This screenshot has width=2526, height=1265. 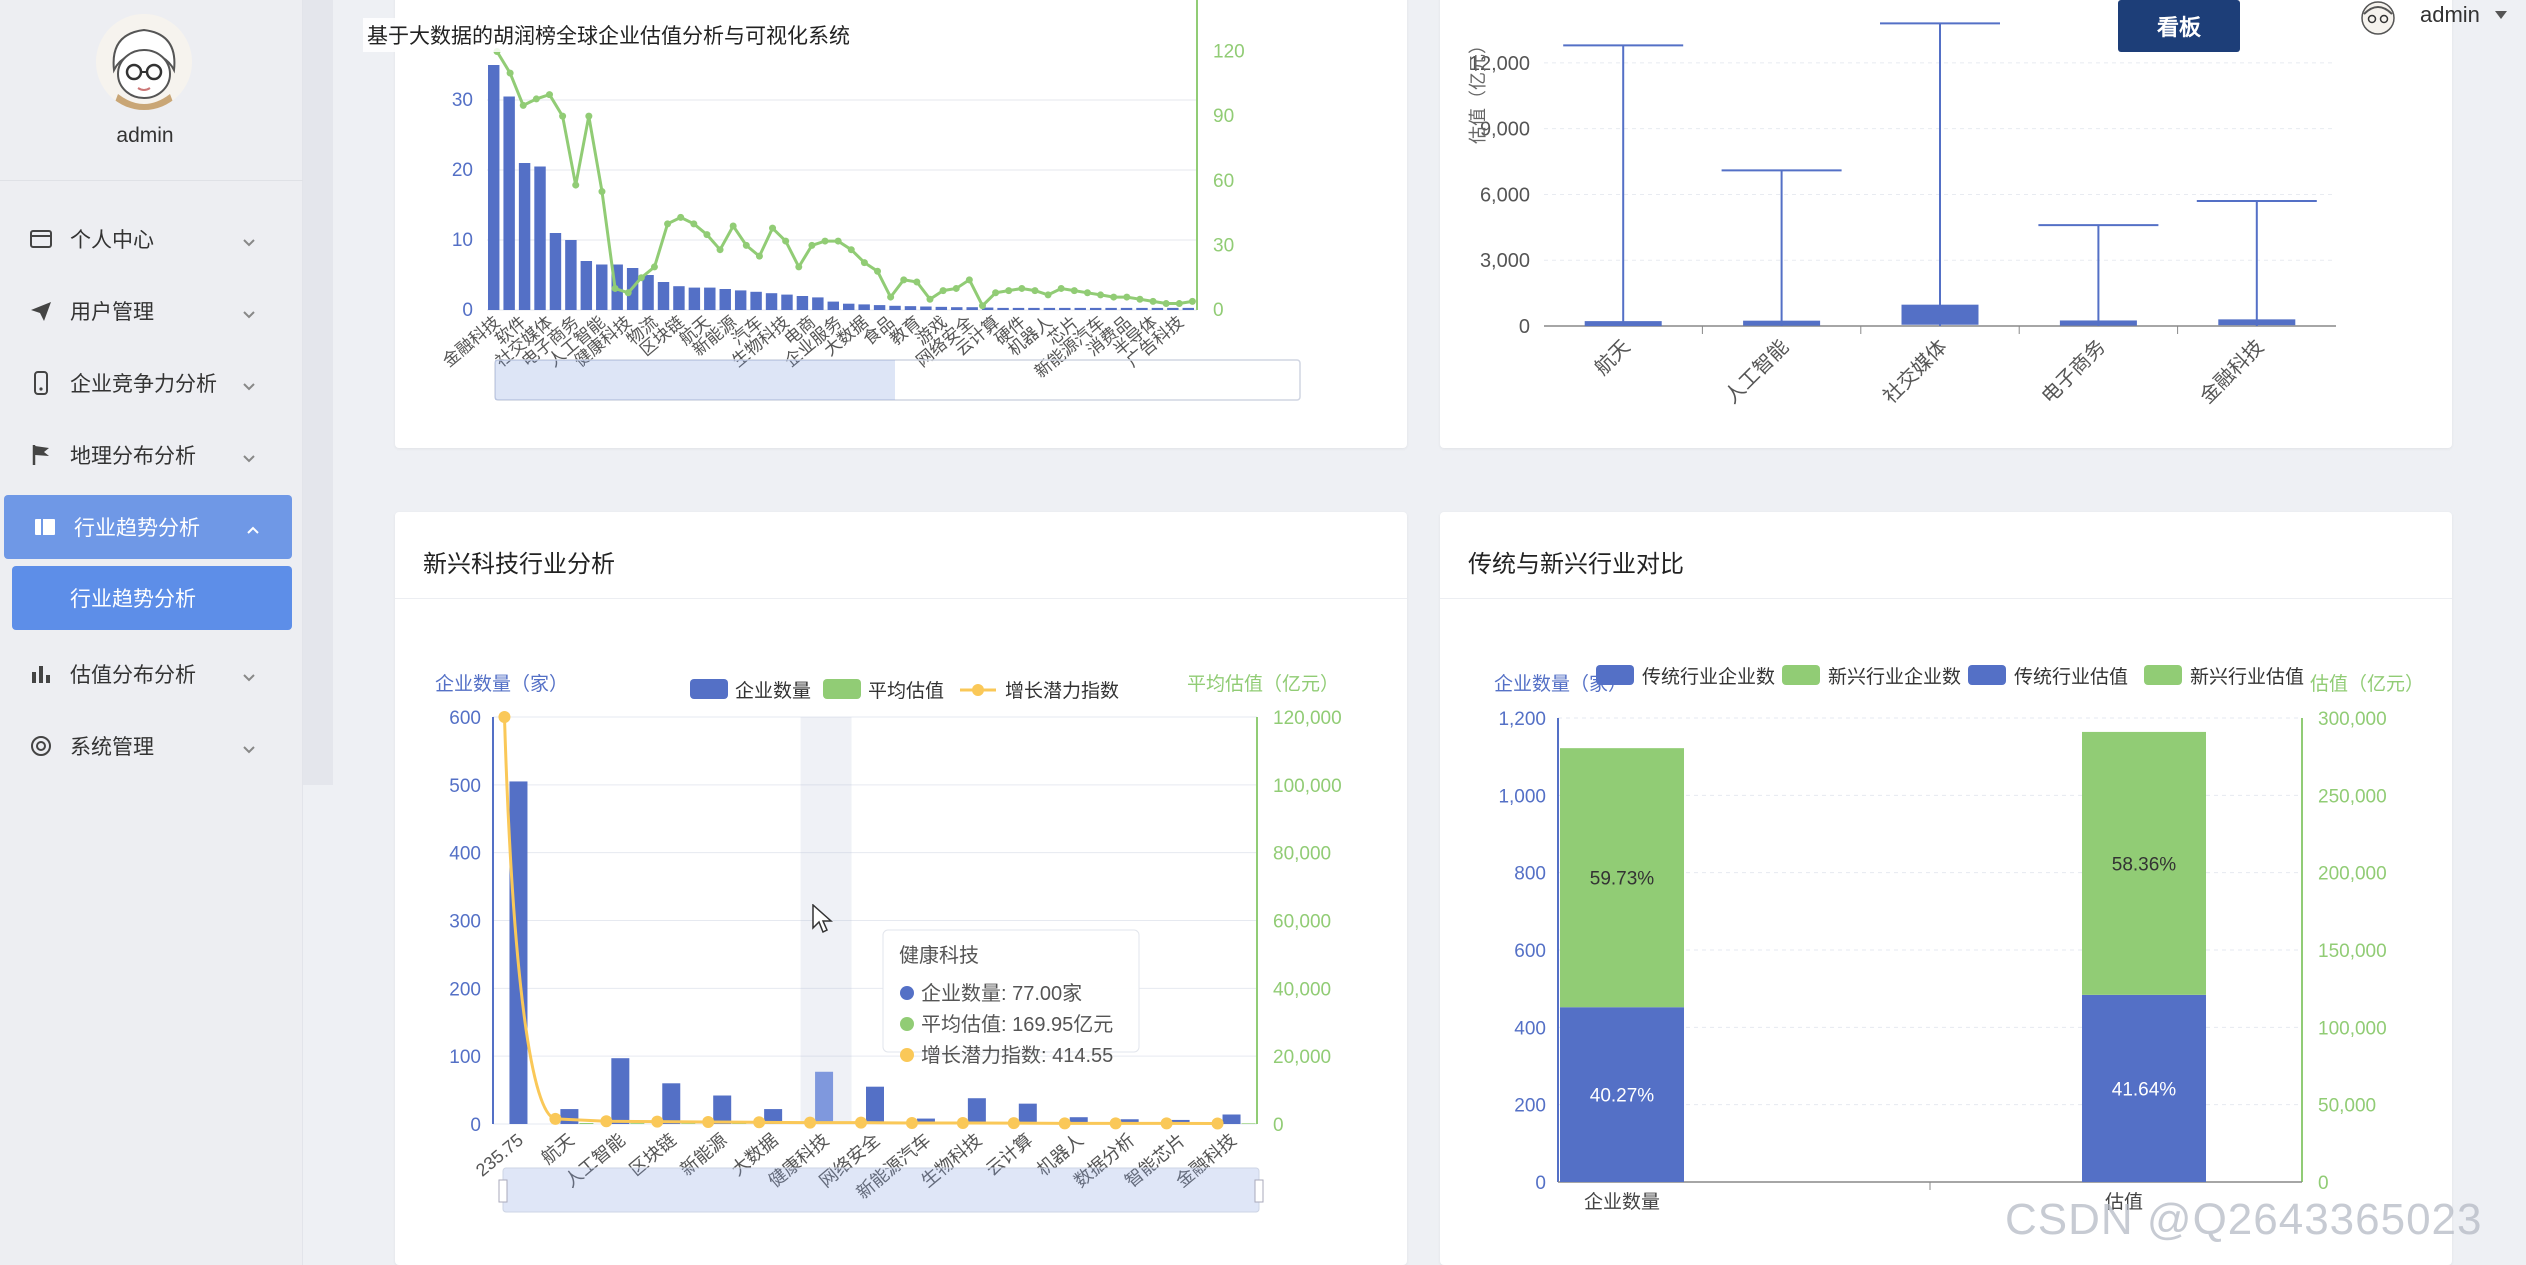 What do you see at coordinates (1560, 684) in the screenshot?
I see `y-axis-label: 企业数量（家）` at bounding box center [1560, 684].